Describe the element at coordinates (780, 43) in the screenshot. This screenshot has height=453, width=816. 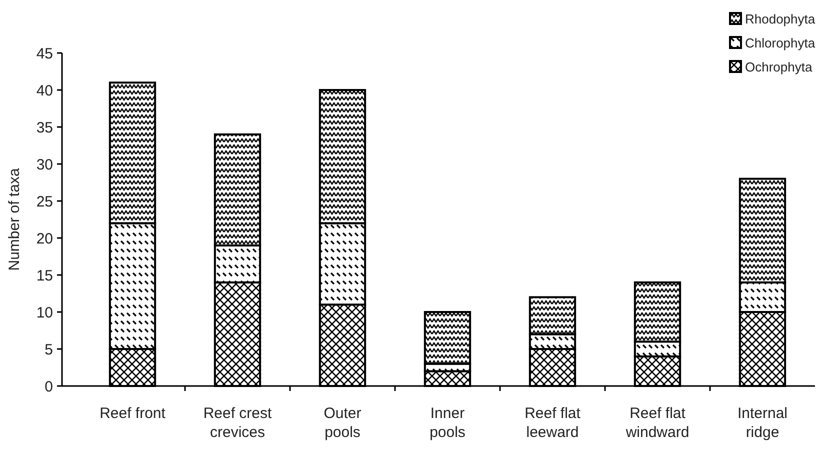
I see `legend-label: Chlorophyta` at that location.